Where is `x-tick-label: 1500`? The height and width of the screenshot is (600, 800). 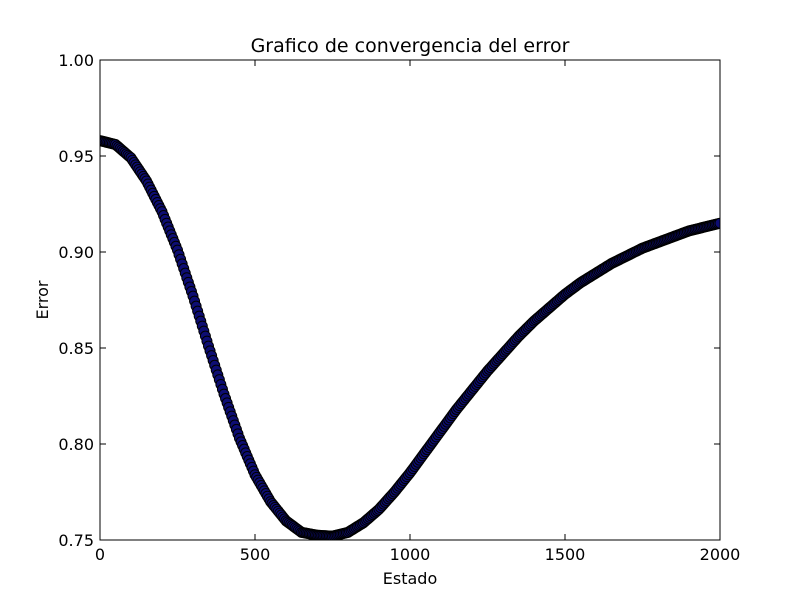
x-tick-label: 1500 is located at coordinates (565, 554).